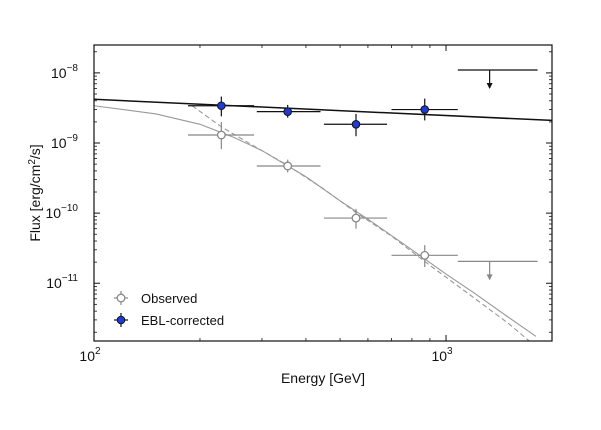  What do you see at coordinates (182, 320) in the screenshot?
I see `legend-ebl-label: EBL-corrected` at bounding box center [182, 320].